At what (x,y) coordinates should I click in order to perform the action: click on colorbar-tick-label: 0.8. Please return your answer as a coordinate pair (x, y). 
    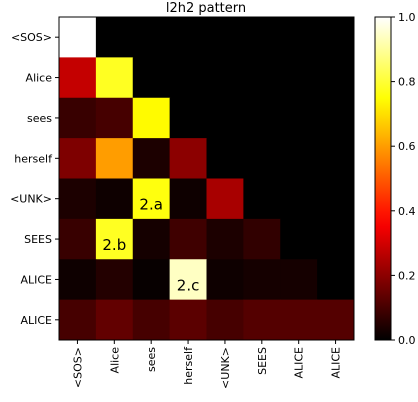
    Looking at the image, I should click on (407, 82).